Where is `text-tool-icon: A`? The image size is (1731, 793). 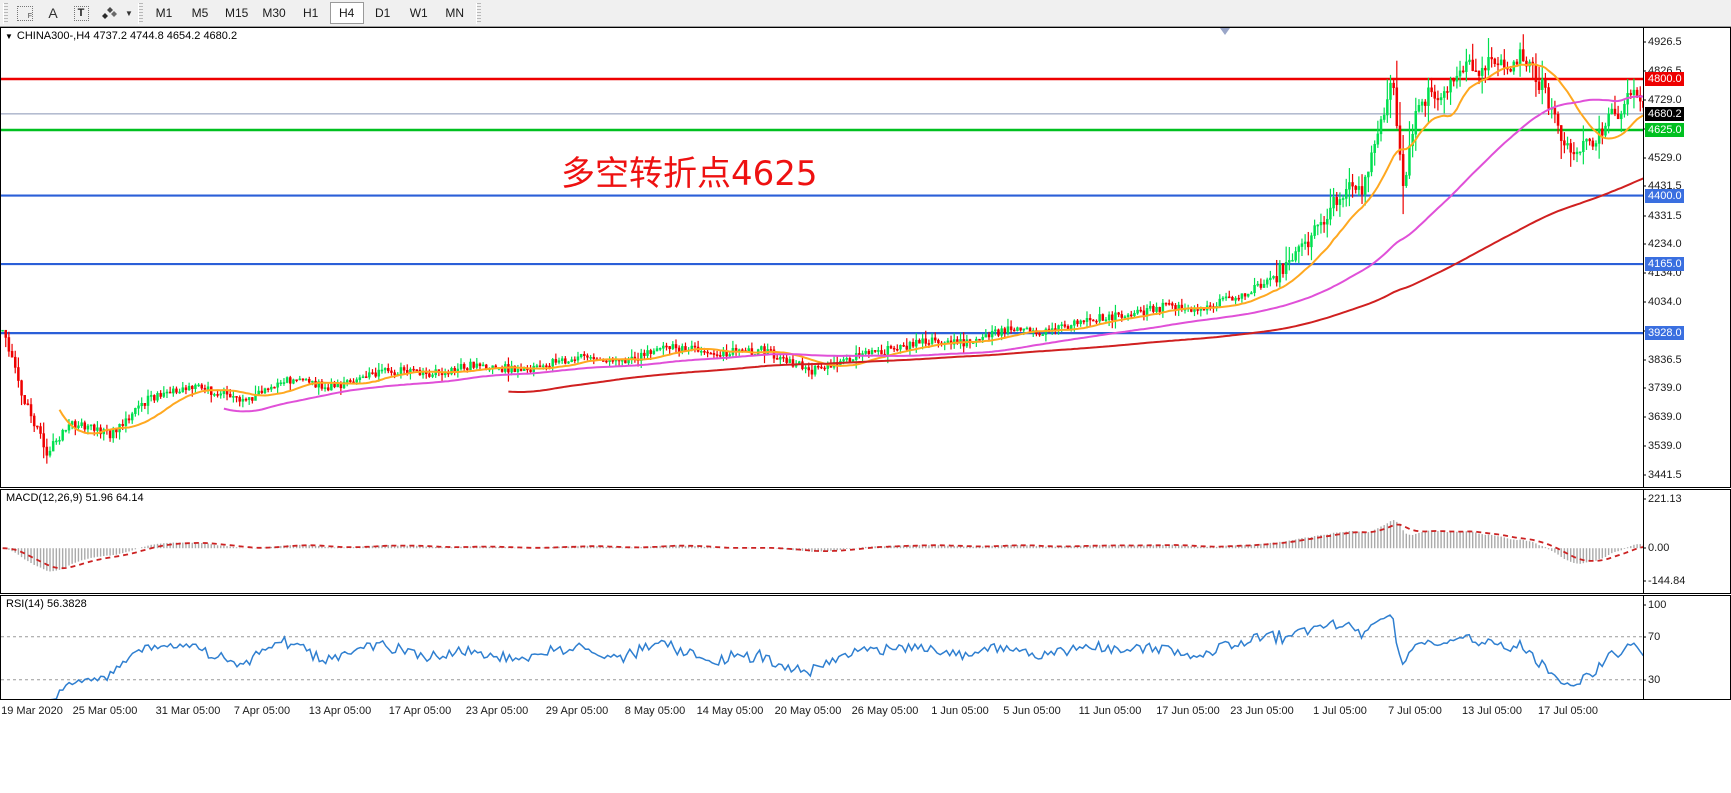
text-tool-icon: A is located at coordinates (53, 13).